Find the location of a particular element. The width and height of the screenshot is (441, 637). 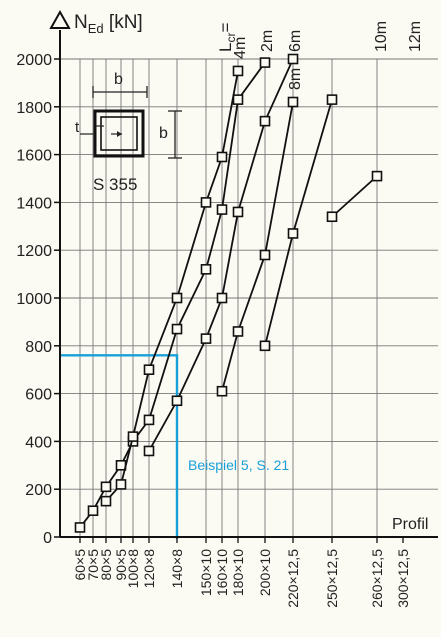

width-label-side: b is located at coordinates (163, 133).